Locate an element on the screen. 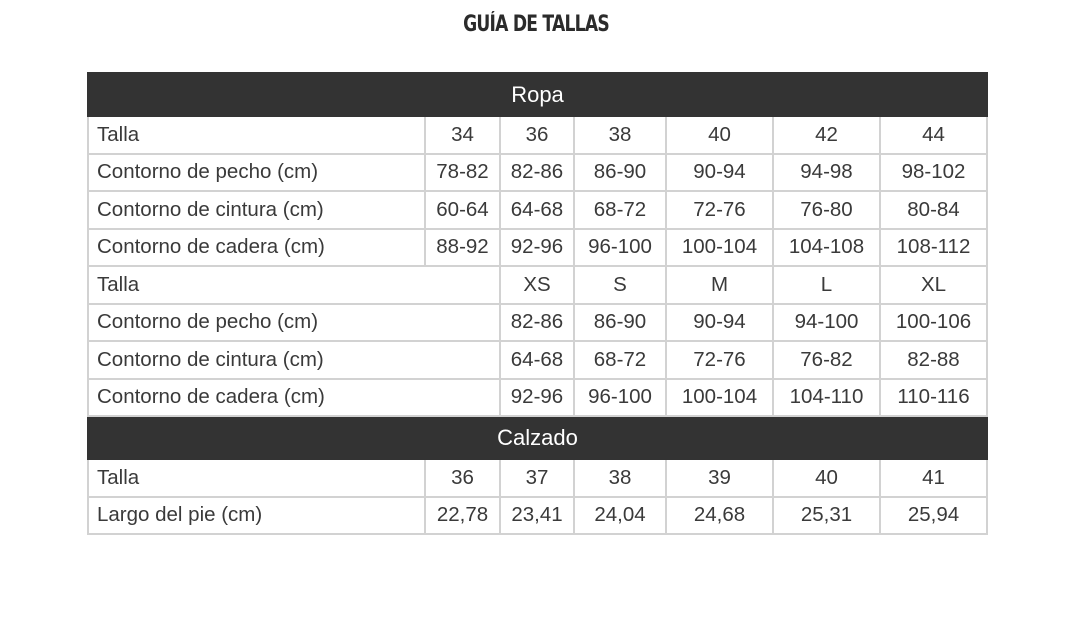 The image size is (1076, 637). section-header-ropa: Ropa is located at coordinates (537, 94).